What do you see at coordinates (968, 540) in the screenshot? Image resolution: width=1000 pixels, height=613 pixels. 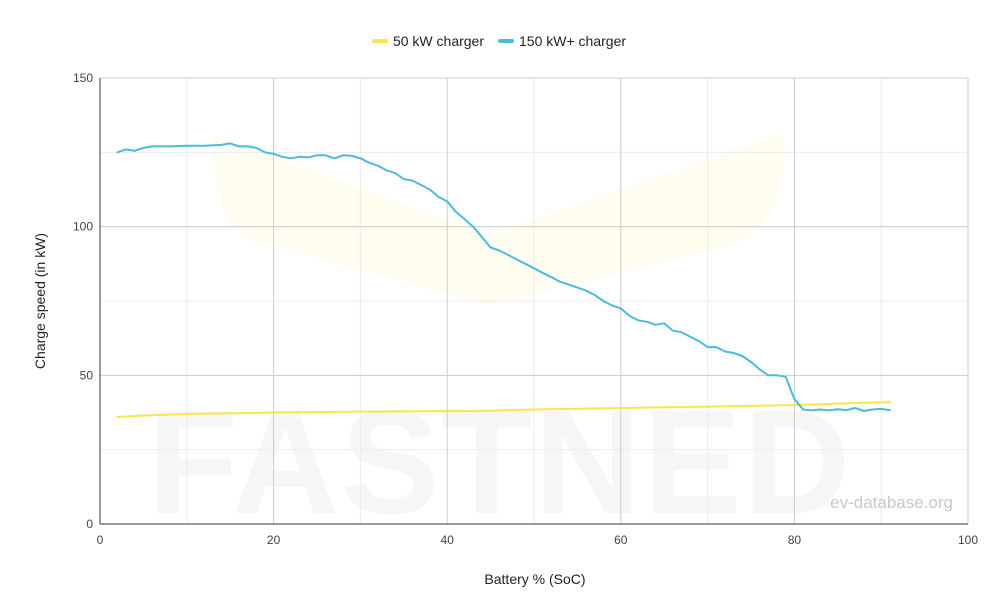 I see `x-tick-label: 100` at bounding box center [968, 540].